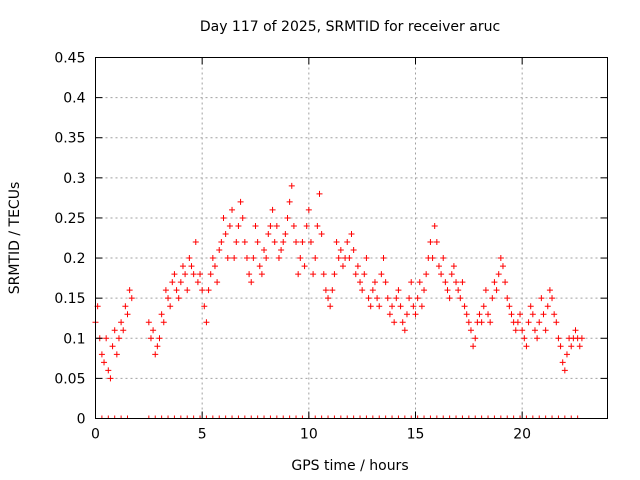  What do you see at coordinates (69, 219) in the screenshot?
I see `y-tick-label: 0.25` at bounding box center [69, 219].